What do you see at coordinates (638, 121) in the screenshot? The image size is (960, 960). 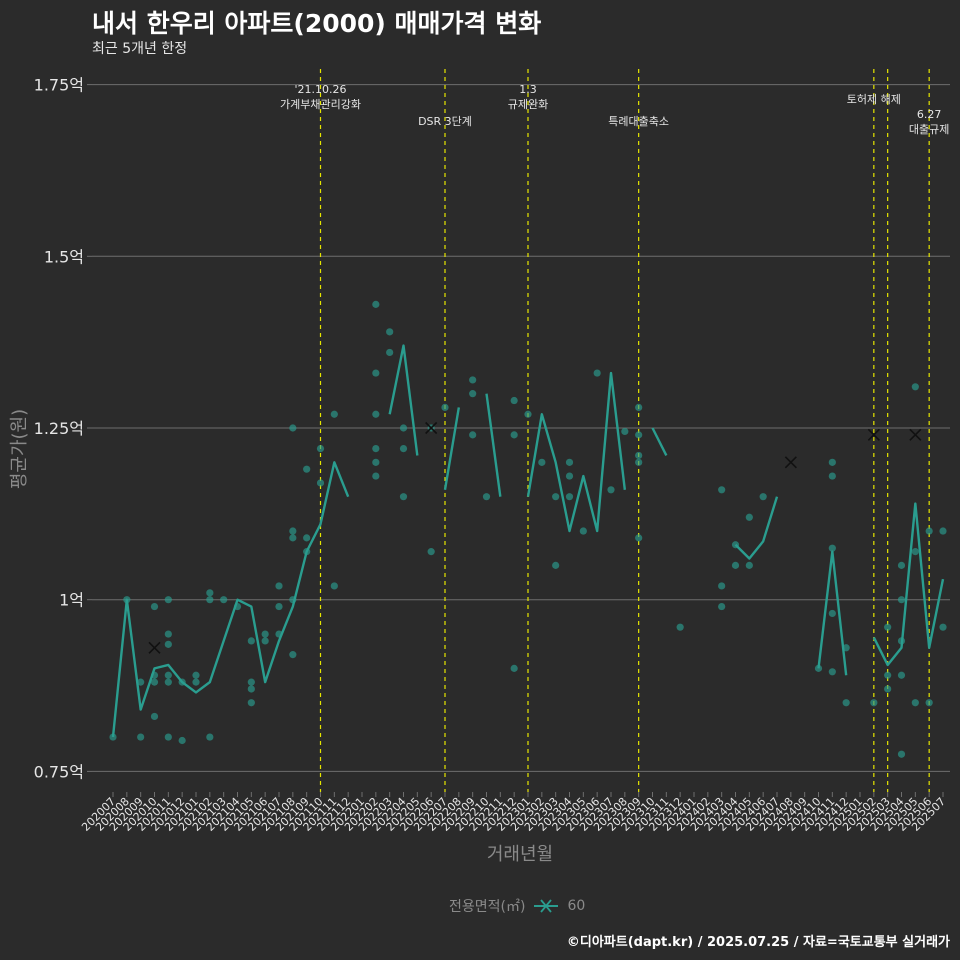 I see `event-label-3-0: 특례대출축소` at bounding box center [638, 121].